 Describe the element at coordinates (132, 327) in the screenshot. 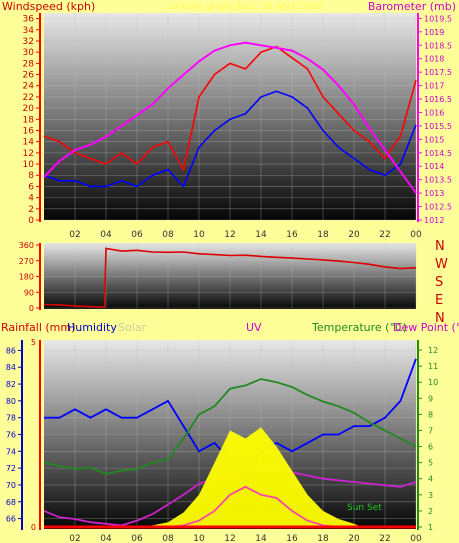

I see `solar-axis-title: Solar` at that location.